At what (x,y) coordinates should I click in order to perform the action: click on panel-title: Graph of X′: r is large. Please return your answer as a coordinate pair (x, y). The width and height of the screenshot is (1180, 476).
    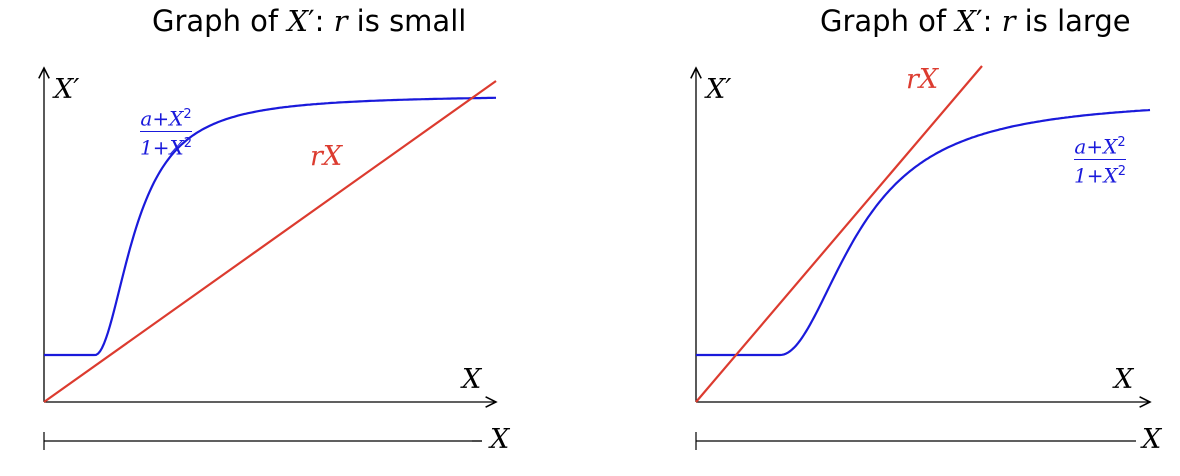
    Looking at the image, I should click on (975, 21).